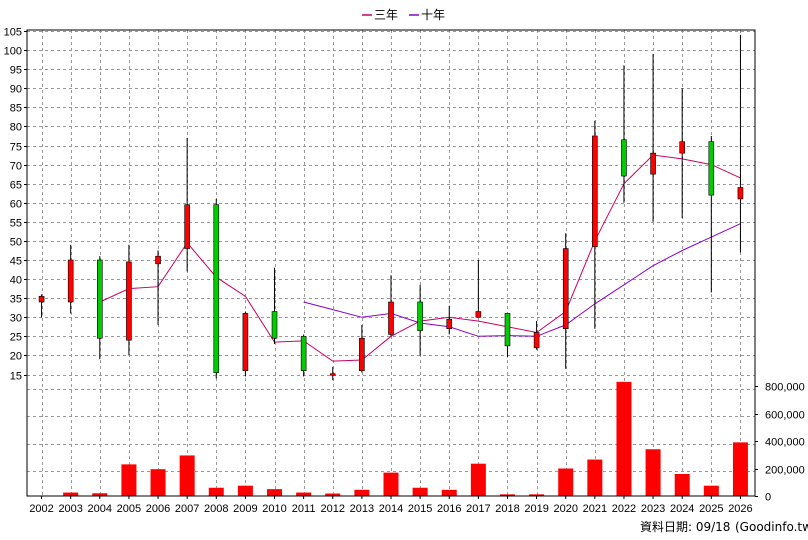 This screenshot has height=540, width=808. What do you see at coordinates (16, 338) in the screenshot?
I see `price-tick-label: 25` at bounding box center [16, 338].